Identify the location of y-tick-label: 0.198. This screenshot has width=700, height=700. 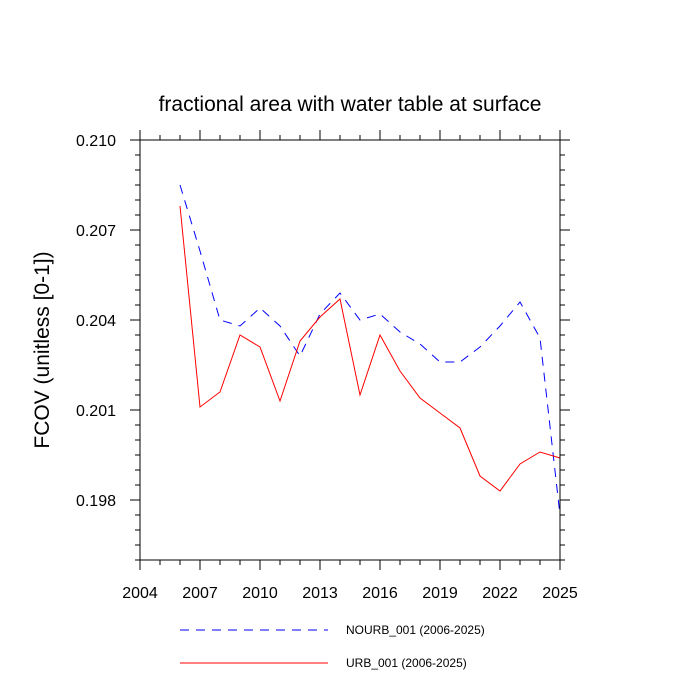
(96, 501).